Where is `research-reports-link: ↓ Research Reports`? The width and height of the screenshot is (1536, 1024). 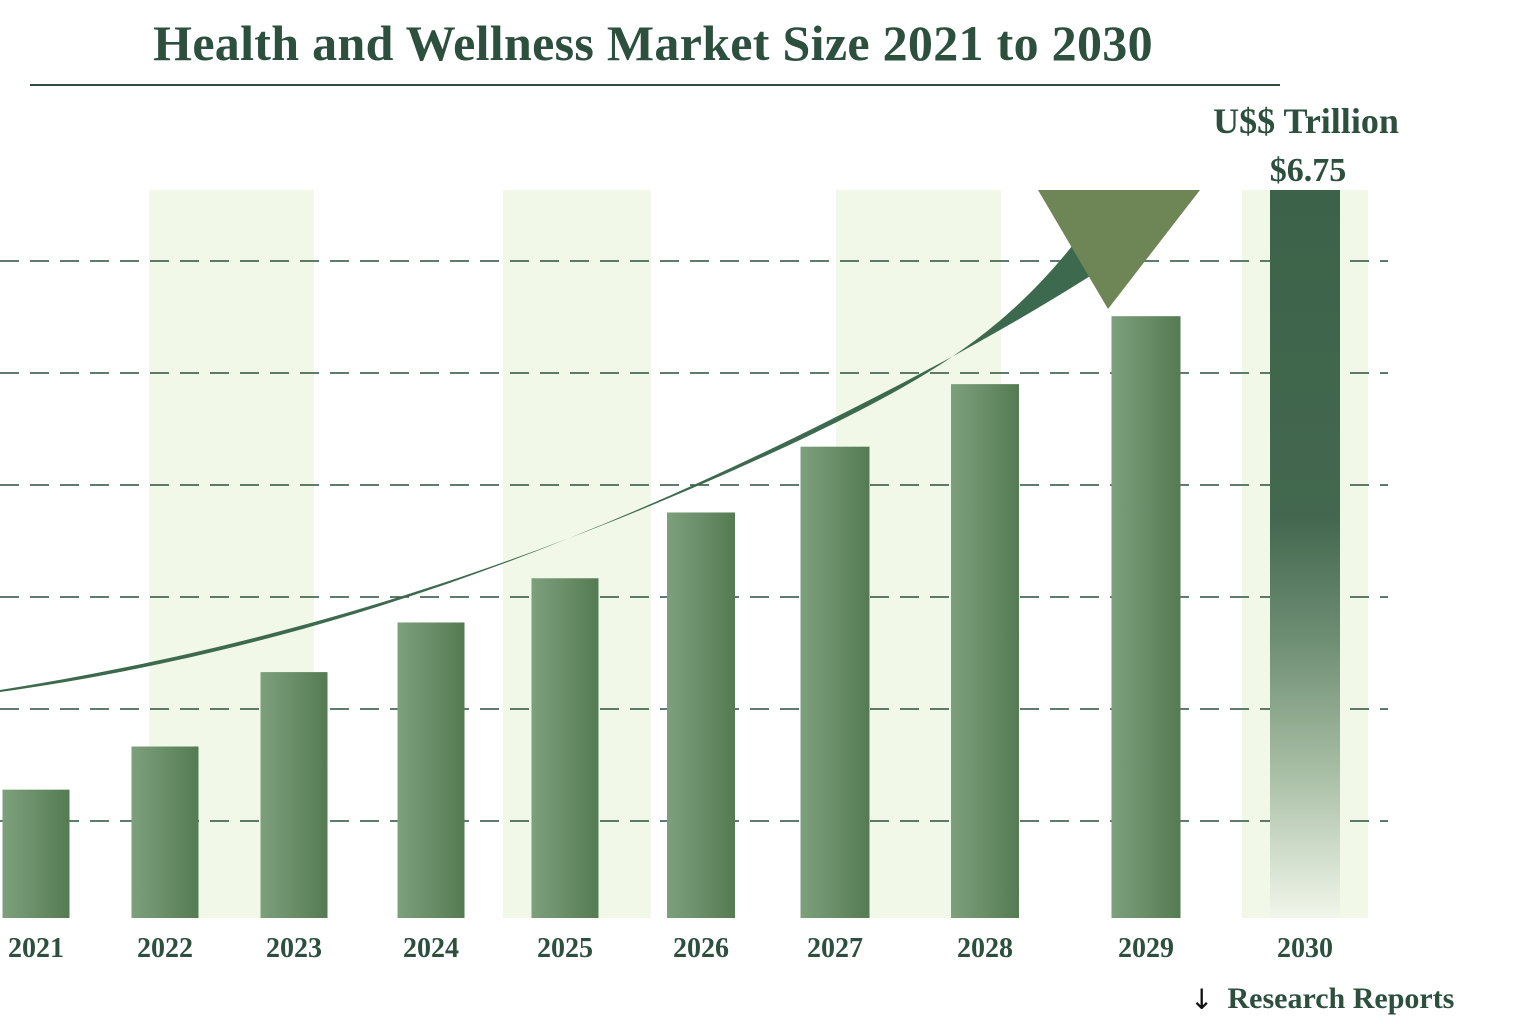 research-reports-link: ↓ Research Reports is located at coordinates (1322, 999).